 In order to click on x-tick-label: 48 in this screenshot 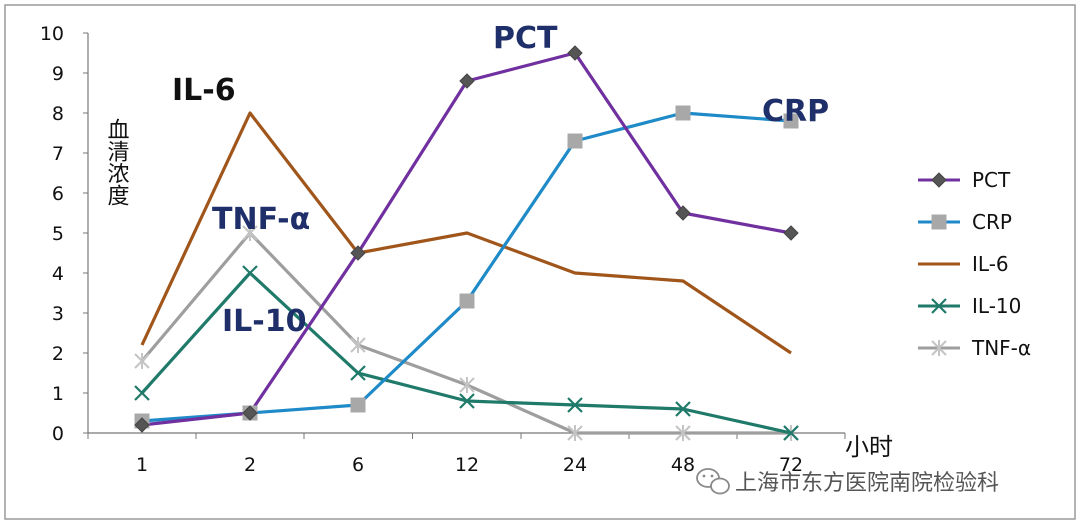, I will do `click(683, 465)`.